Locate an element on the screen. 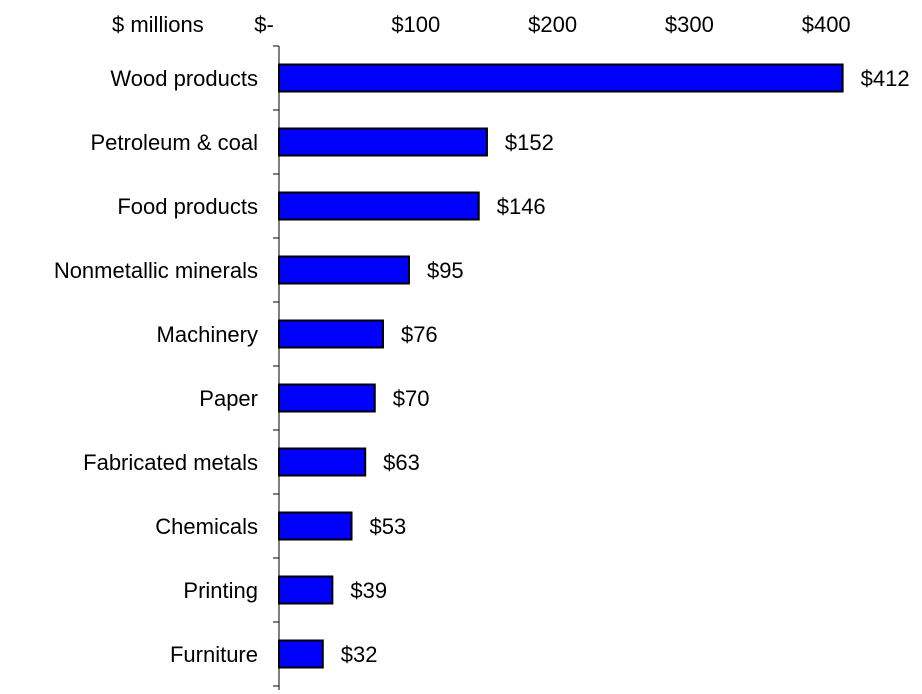 This screenshot has width=922, height=694. data-label: $32 is located at coordinates (359, 654).